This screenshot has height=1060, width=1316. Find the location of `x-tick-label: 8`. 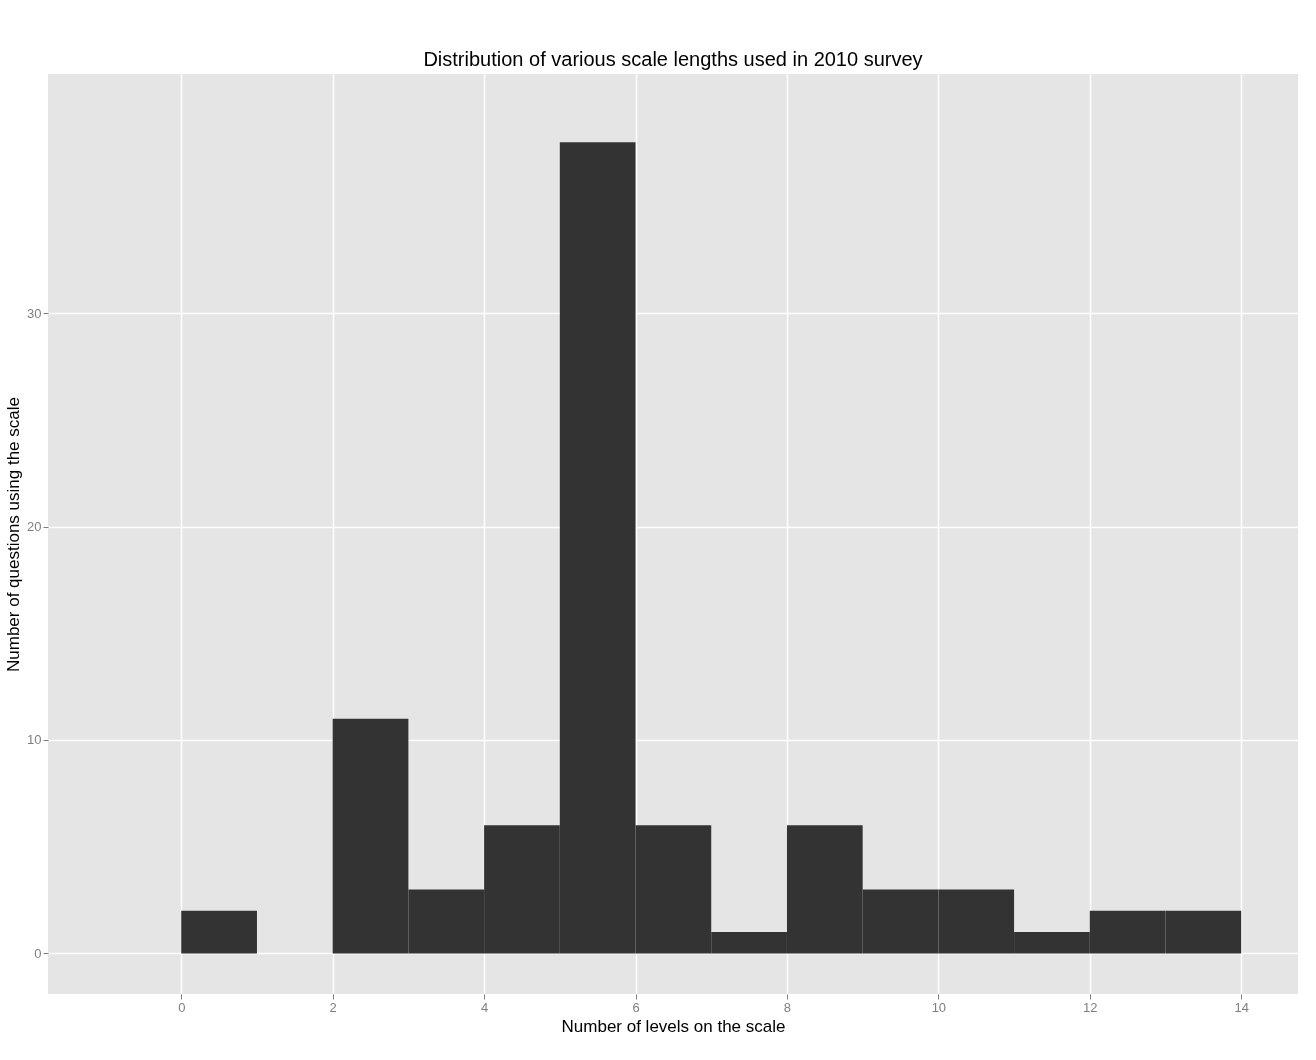

x-tick-label: 8 is located at coordinates (787, 1007).